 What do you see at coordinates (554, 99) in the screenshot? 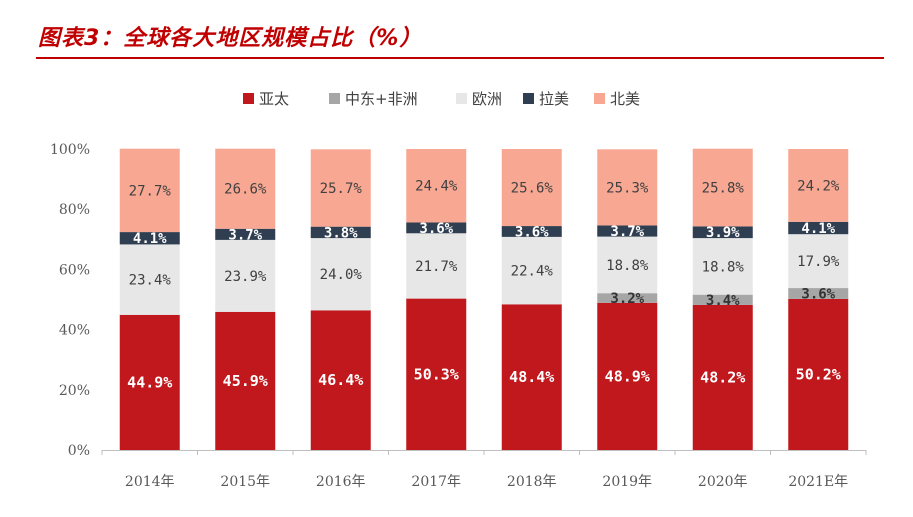
I see `legend-label-3: 拉美` at bounding box center [554, 99].